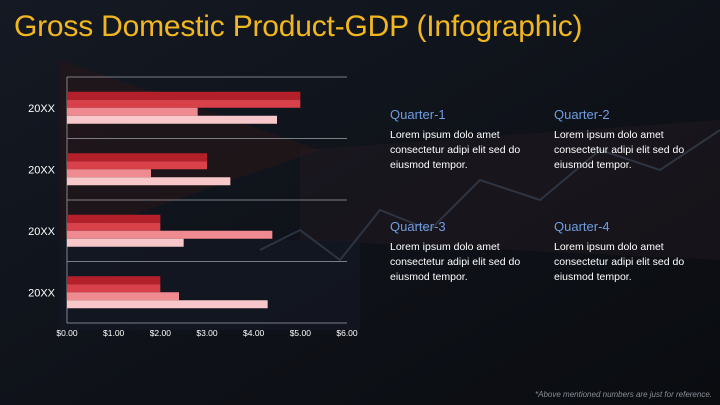  What do you see at coordinates (207, 333) in the screenshot?
I see `x-tick-label: $3.00` at bounding box center [207, 333].